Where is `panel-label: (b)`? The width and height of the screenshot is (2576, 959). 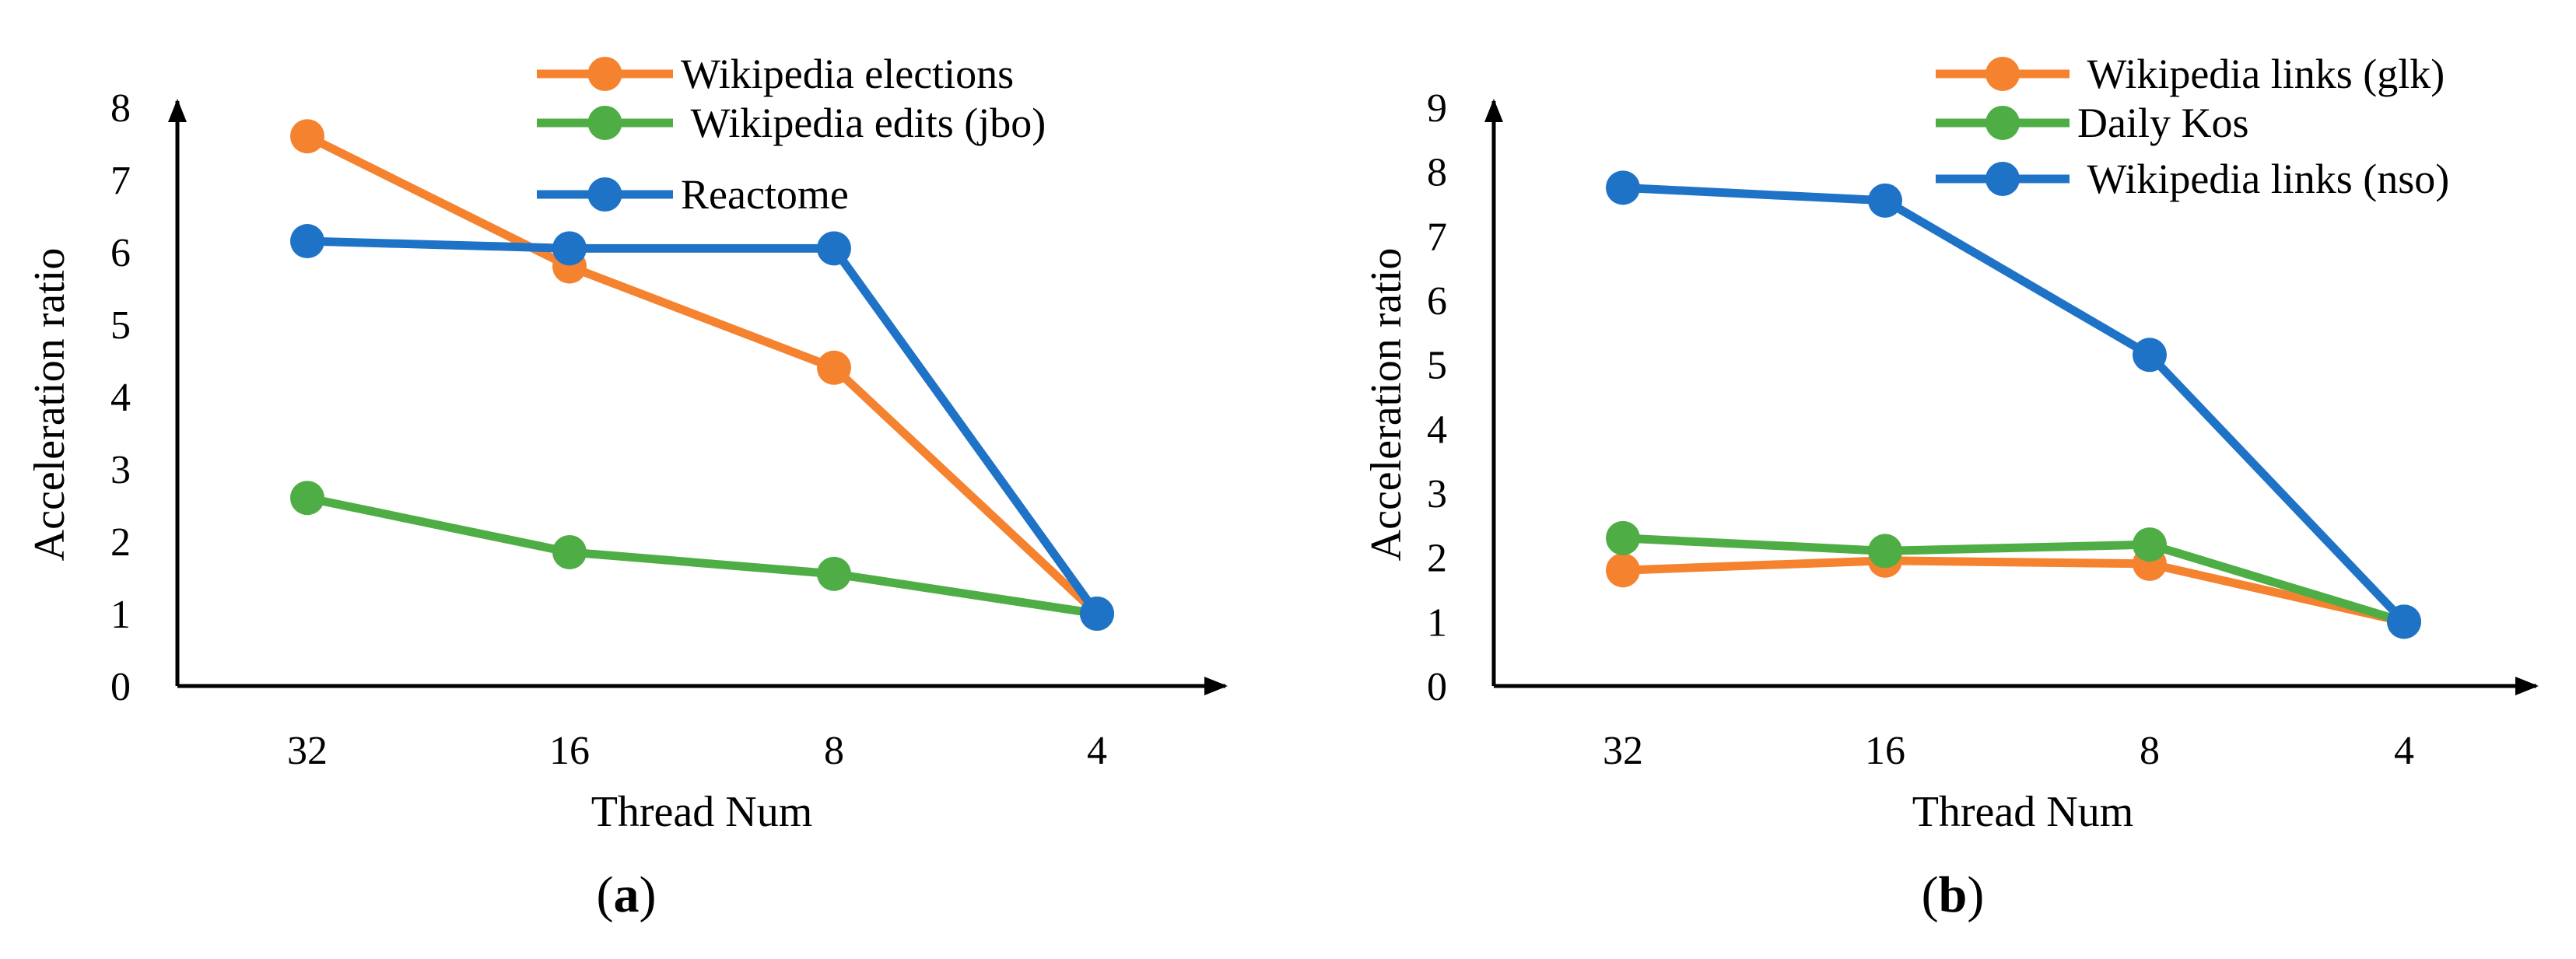
panel-label: (b) is located at coordinates (1953, 895).